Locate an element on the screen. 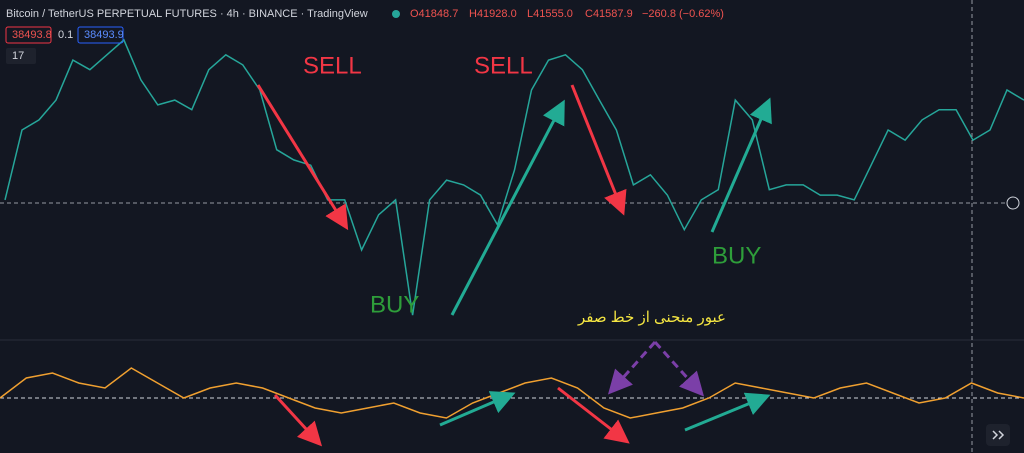 The width and height of the screenshot is (1024, 453). spread: 0.1 is located at coordinates (65, 35).